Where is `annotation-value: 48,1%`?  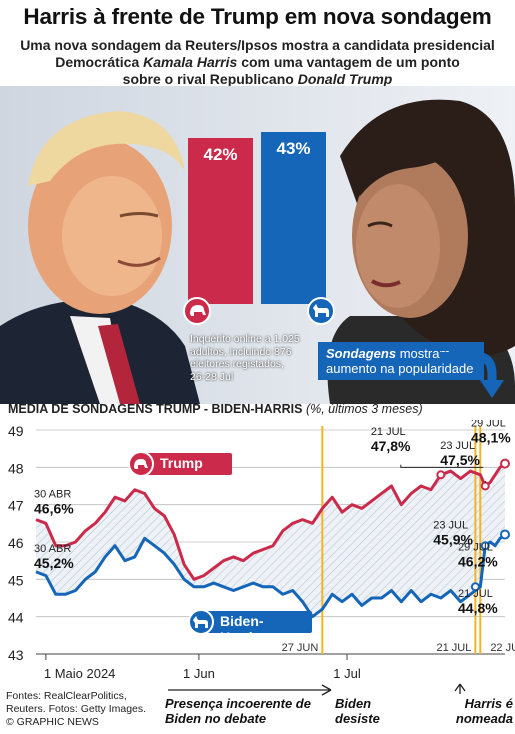
annotation-value: 48,1% is located at coordinates (491, 438).